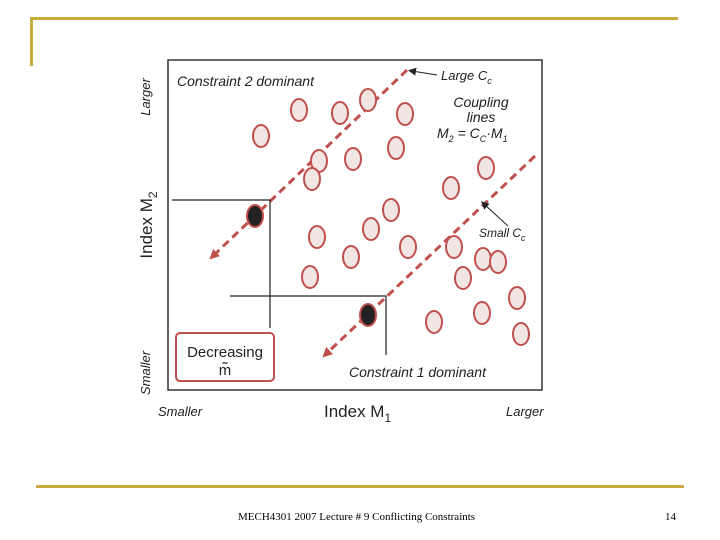 The image size is (720, 540). Describe the element at coordinates (481, 117) in the screenshot. I see `coupling-label-line2: lines` at that location.